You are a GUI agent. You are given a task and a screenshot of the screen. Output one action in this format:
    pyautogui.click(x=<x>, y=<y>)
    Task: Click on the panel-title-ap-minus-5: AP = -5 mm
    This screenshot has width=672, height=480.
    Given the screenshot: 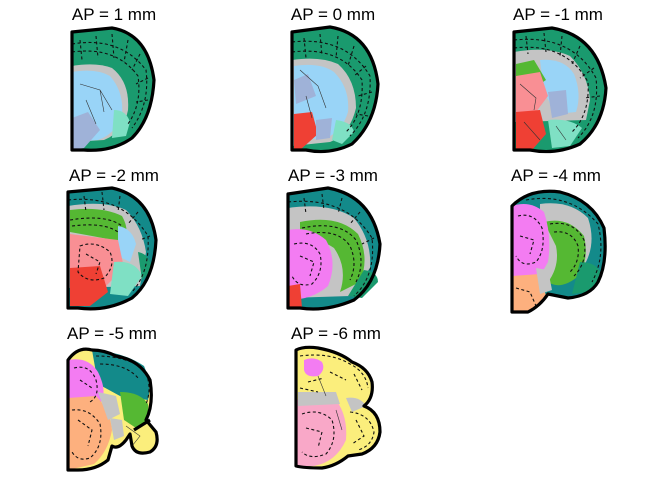 What is the action you would take?
    pyautogui.click(x=112, y=333)
    